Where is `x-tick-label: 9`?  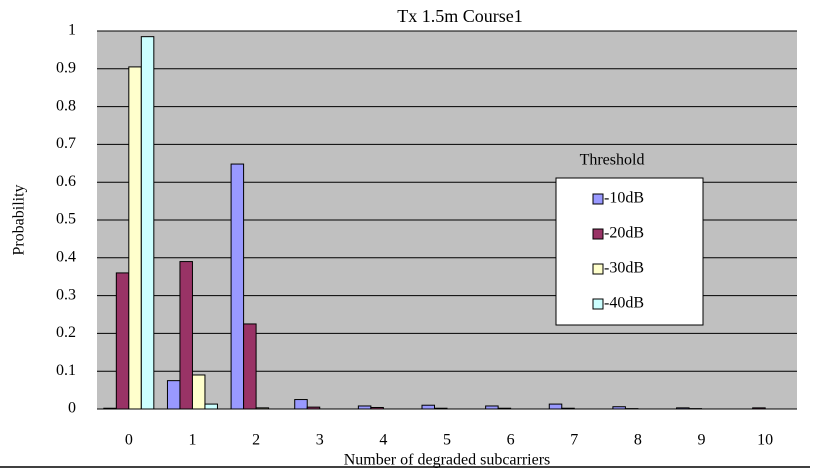 x-tick-label: 9 is located at coordinates (702, 440).